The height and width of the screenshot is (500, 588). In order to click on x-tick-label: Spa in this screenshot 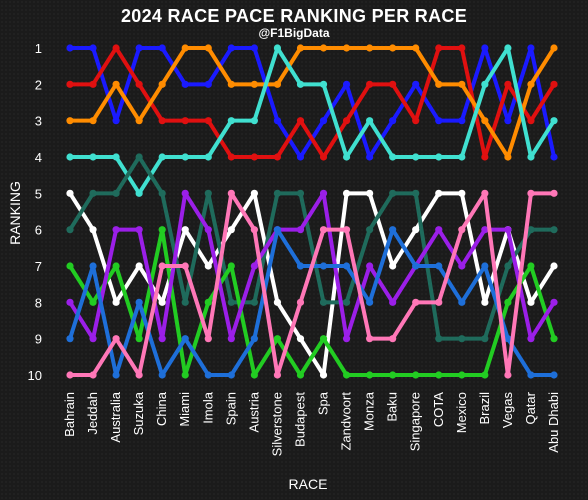, I will do `click(323, 403)`.